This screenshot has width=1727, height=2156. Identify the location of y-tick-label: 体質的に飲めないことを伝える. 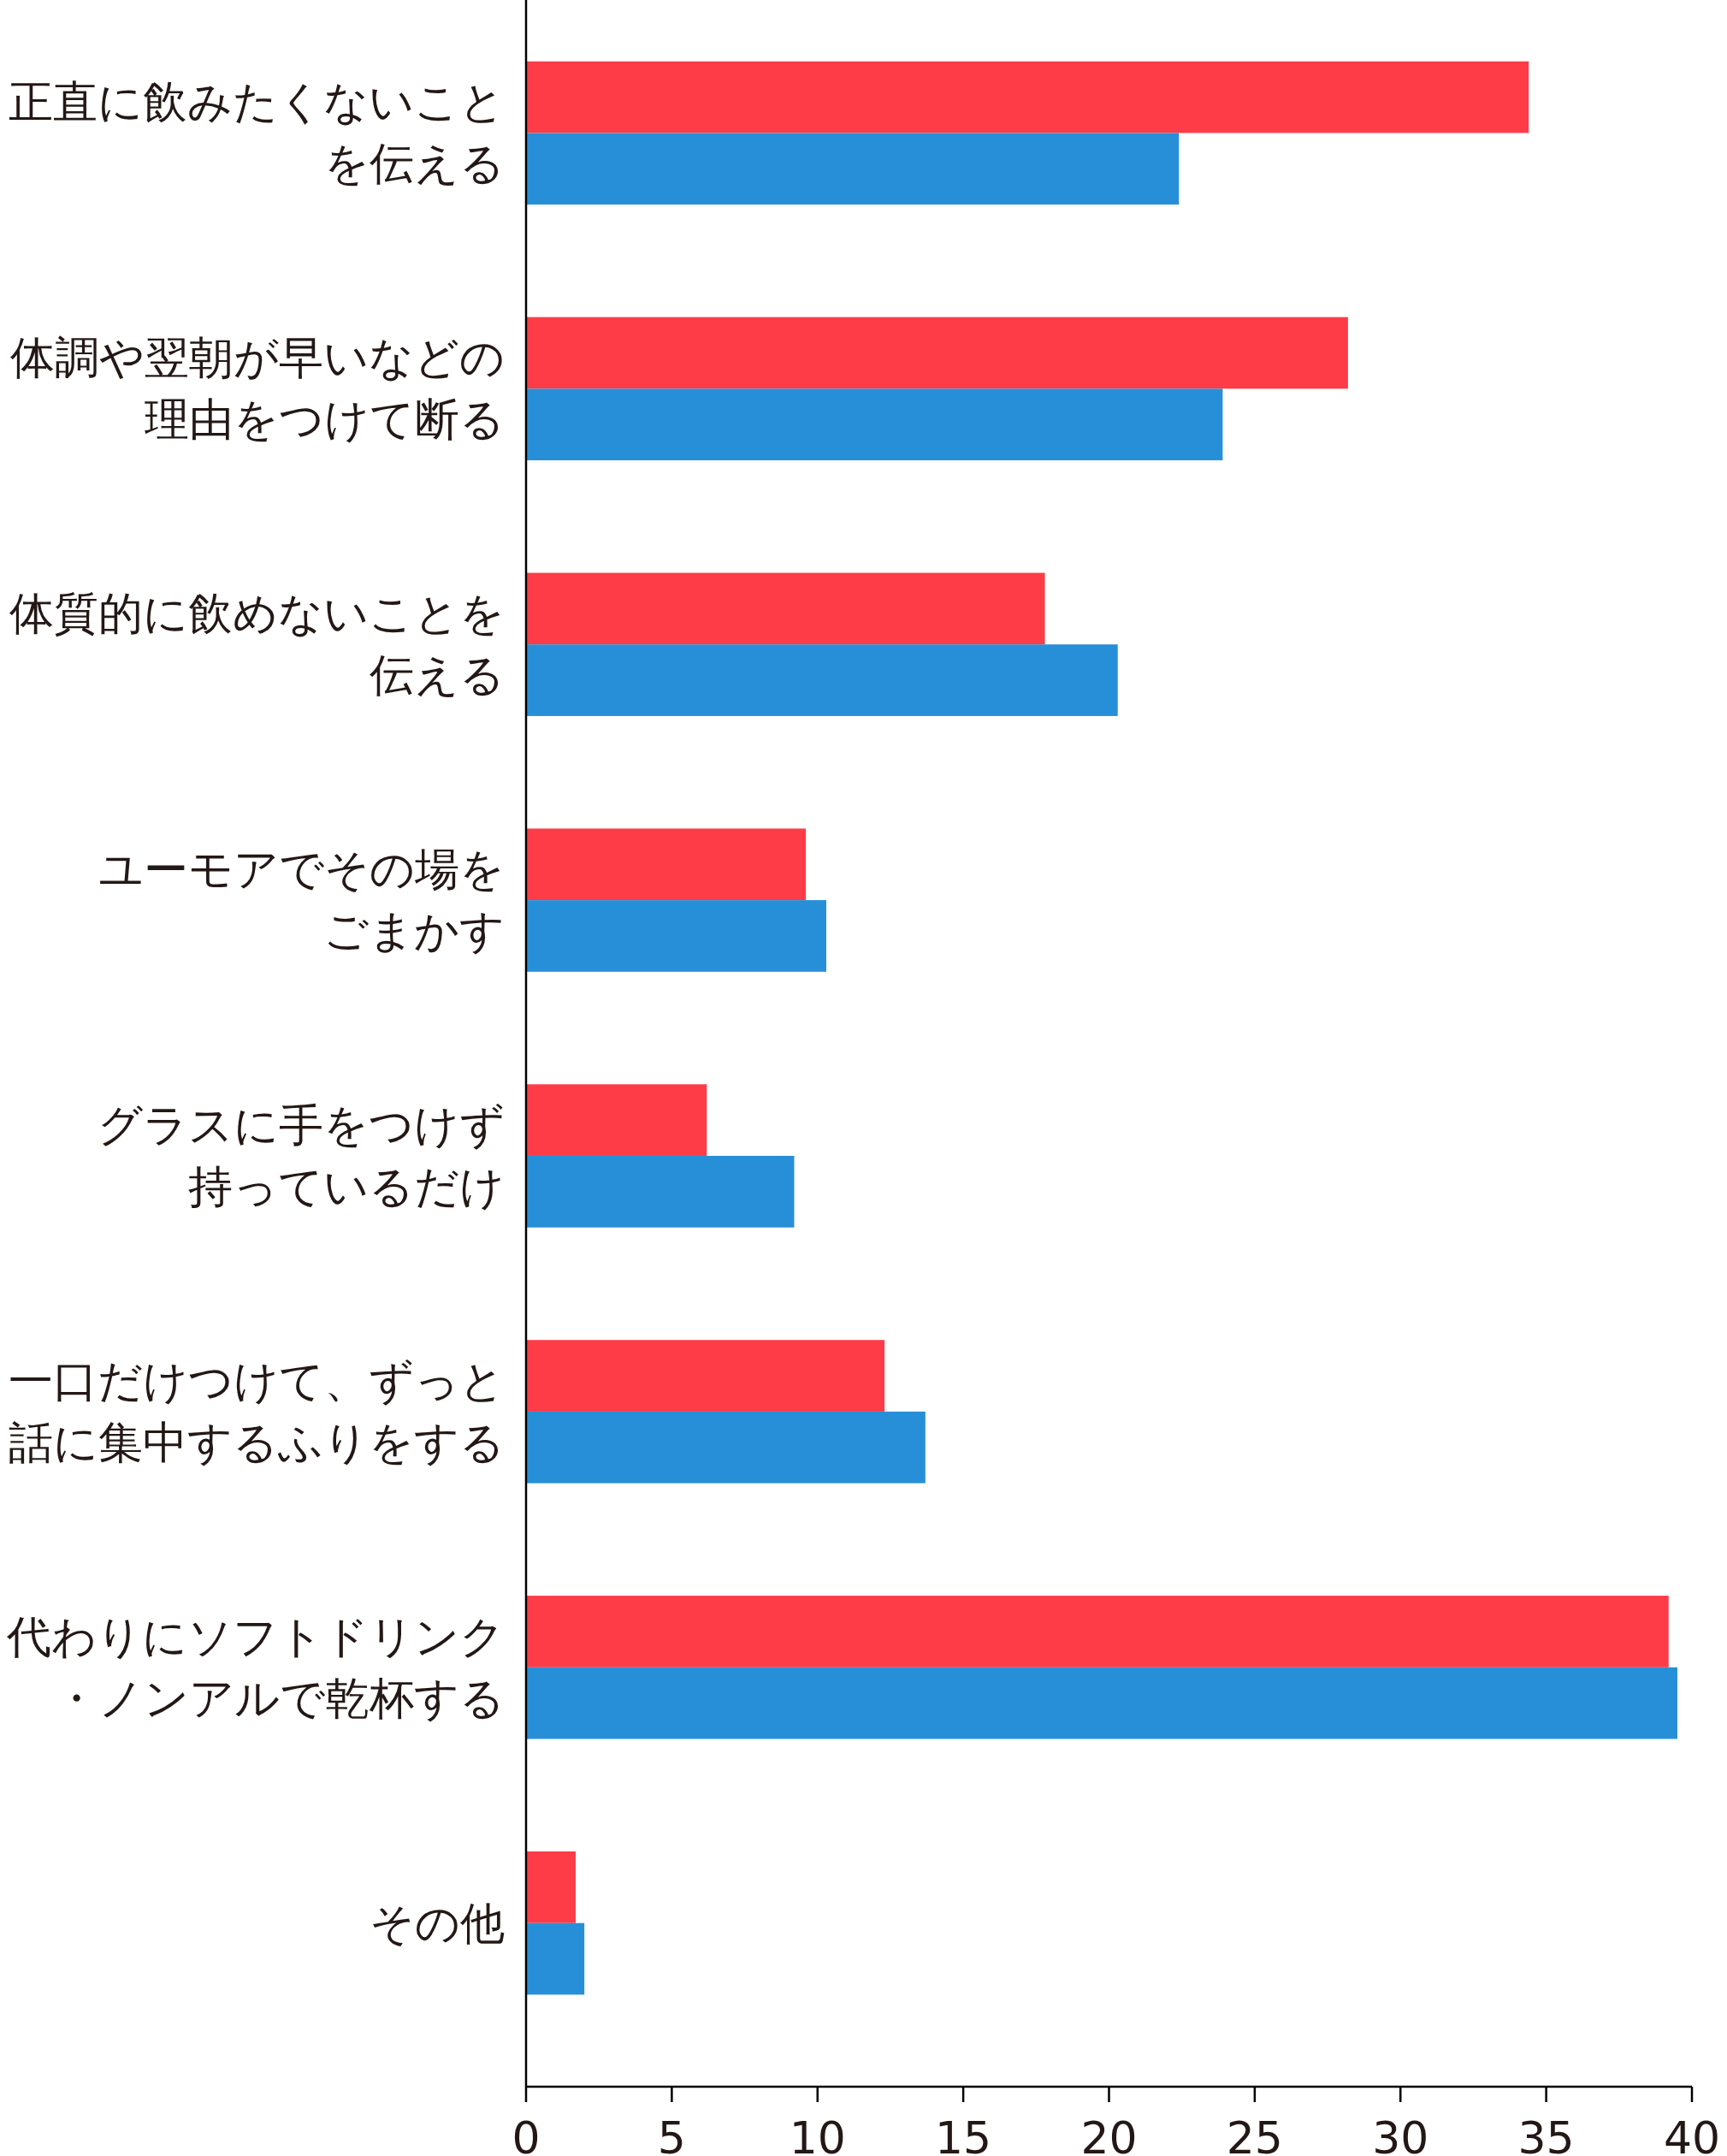
(257, 645).